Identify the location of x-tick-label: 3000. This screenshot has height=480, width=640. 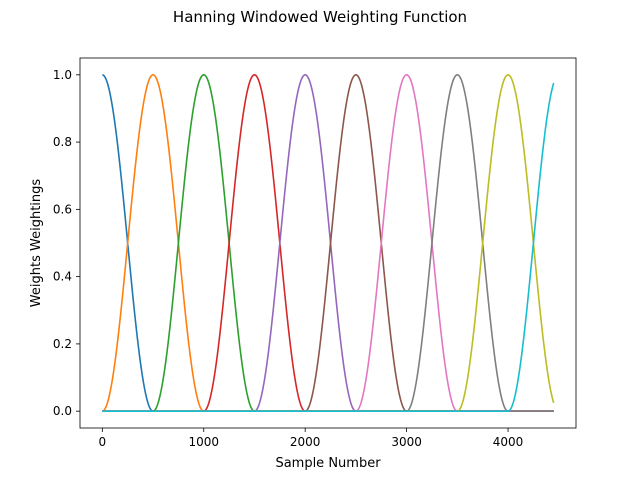
(406, 442).